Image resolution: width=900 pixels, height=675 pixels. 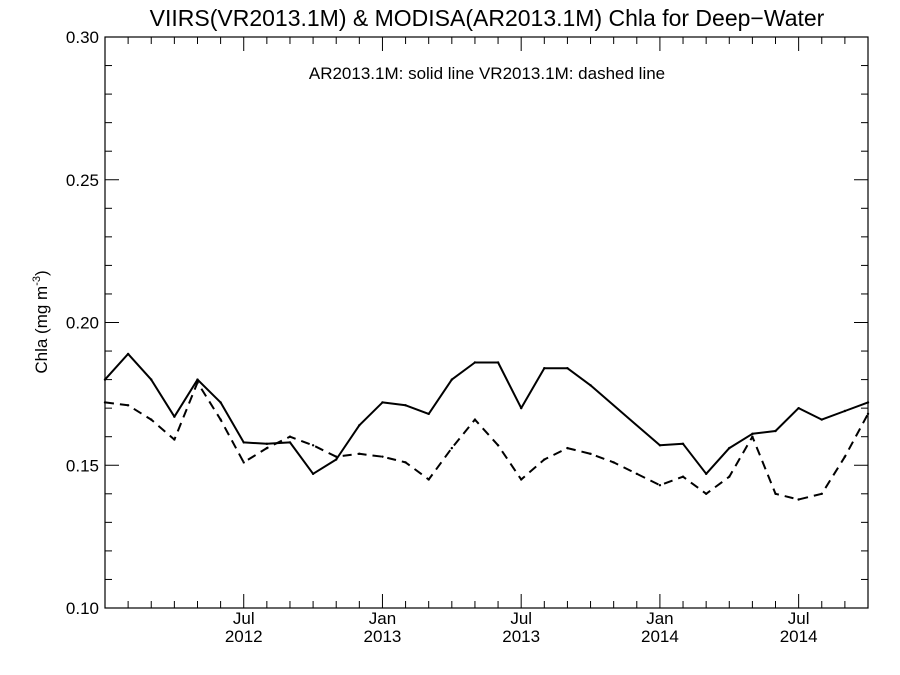 What do you see at coordinates (82, 180) in the screenshot?
I see `y-tick-label: 0.25` at bounding box center [82, 180].